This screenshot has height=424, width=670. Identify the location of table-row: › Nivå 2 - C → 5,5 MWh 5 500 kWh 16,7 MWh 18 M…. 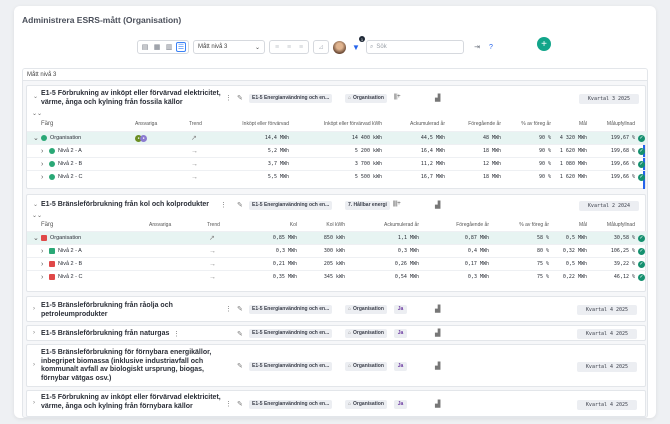
(337, 176).